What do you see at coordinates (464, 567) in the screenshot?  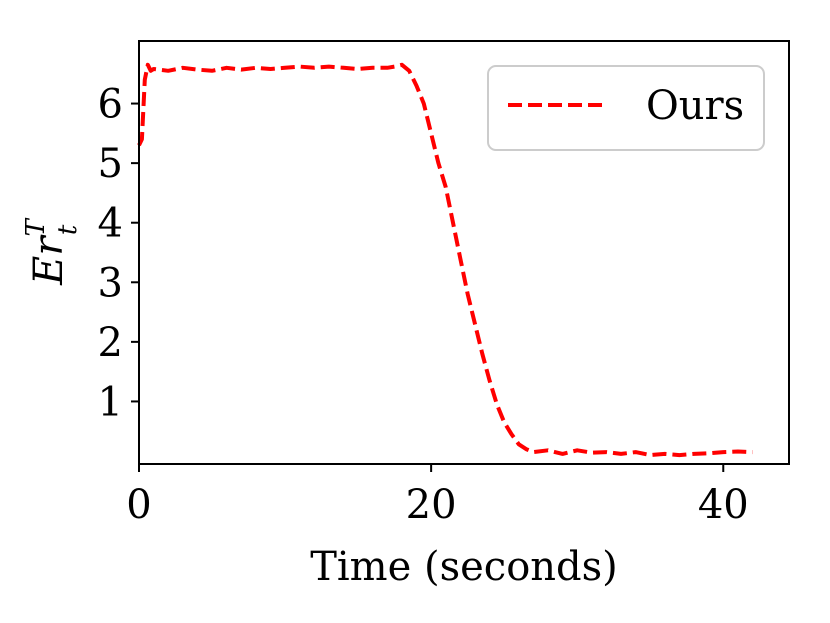 I see `x-axis-label: Time (seconds)` at bounding box center [464, 567].